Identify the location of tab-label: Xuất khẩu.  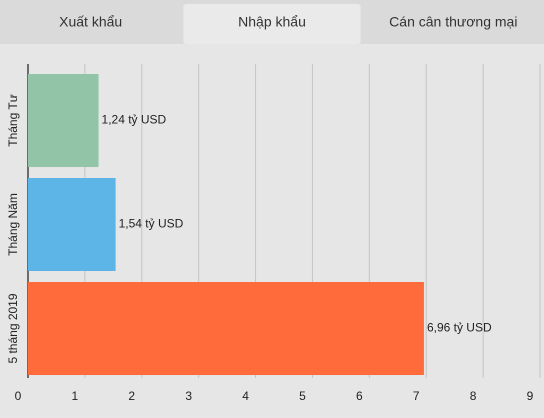
(90, 22).